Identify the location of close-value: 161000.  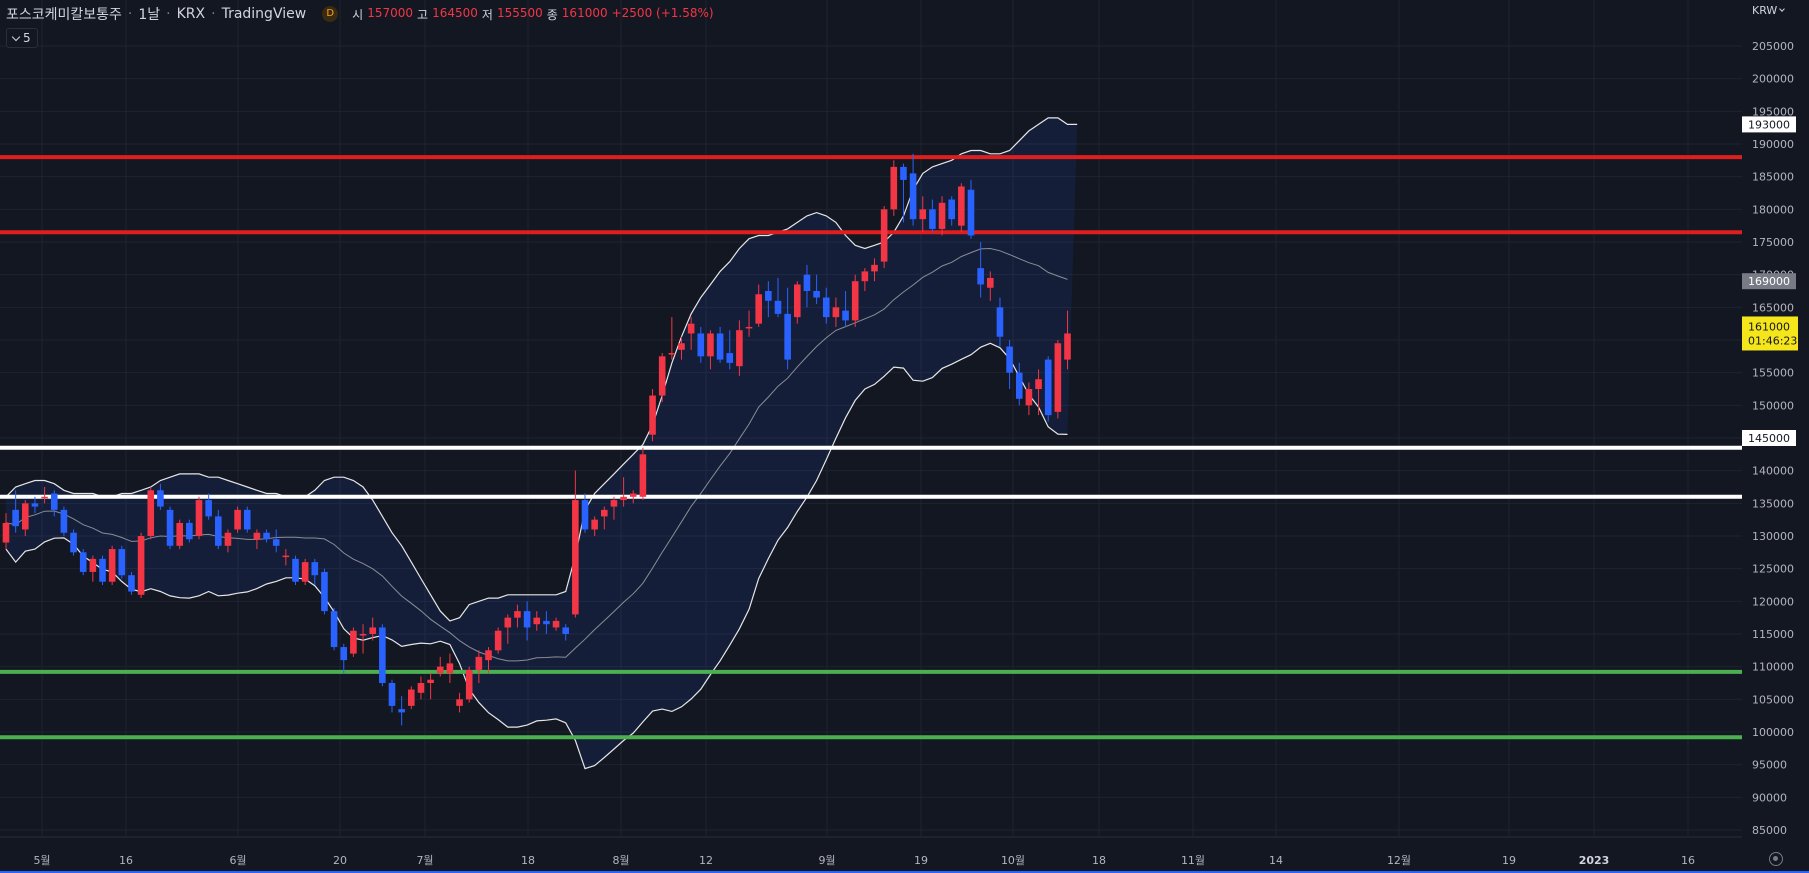
(584, 12).